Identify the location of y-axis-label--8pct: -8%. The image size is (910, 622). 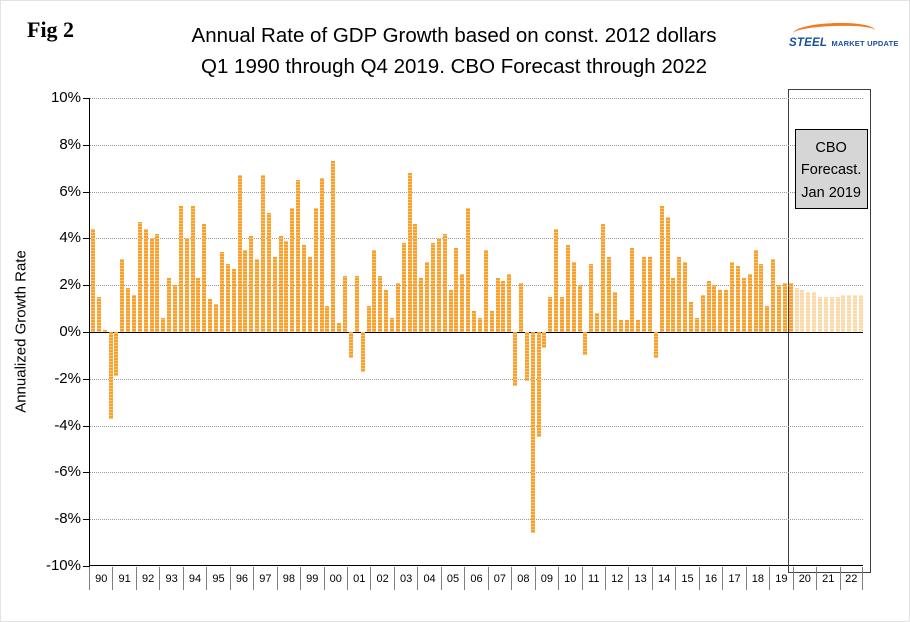
(67, 519).